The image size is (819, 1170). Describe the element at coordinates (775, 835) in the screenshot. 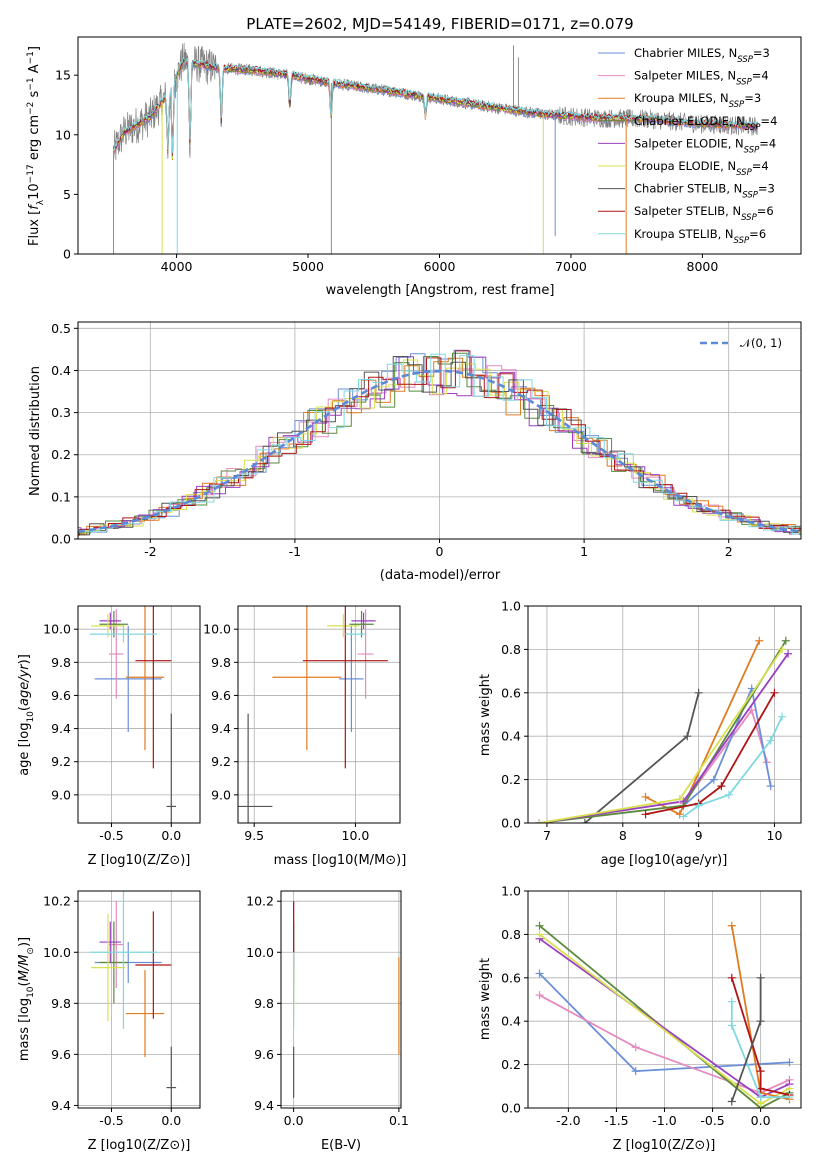

I see `x-tick-label: 10` at that location.